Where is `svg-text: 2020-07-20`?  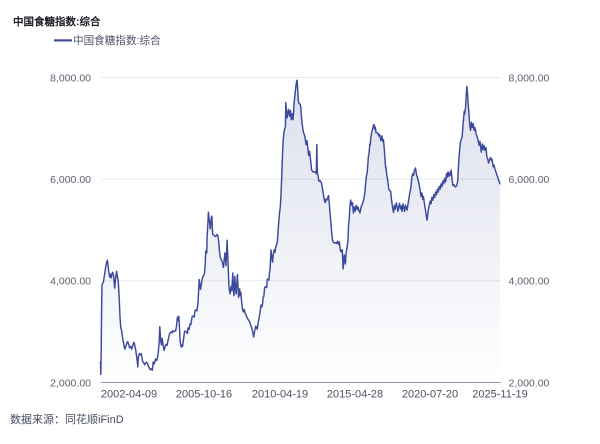 svg-text: 2020-07-20 is located at coordinates (430, 395).